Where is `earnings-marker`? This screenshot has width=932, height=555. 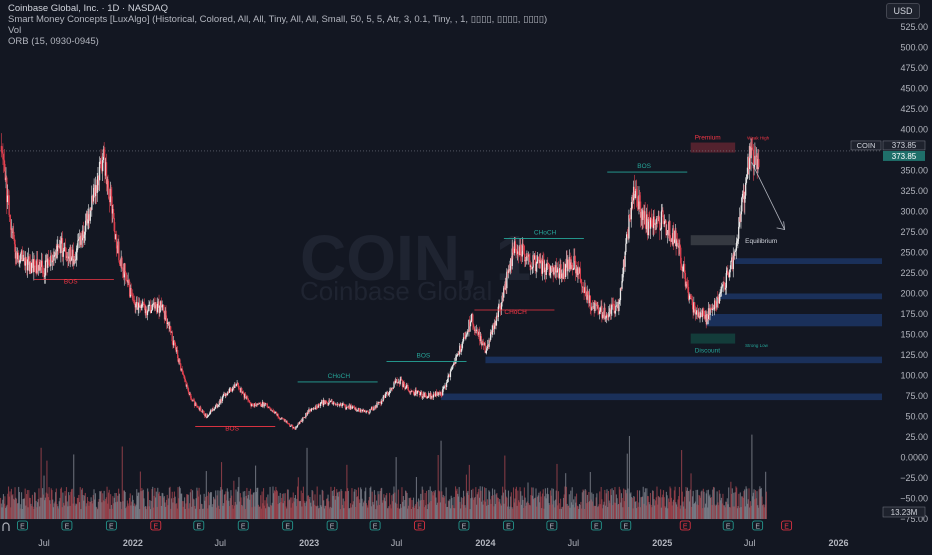 earnings-marker is located at coordinates (552, 525).